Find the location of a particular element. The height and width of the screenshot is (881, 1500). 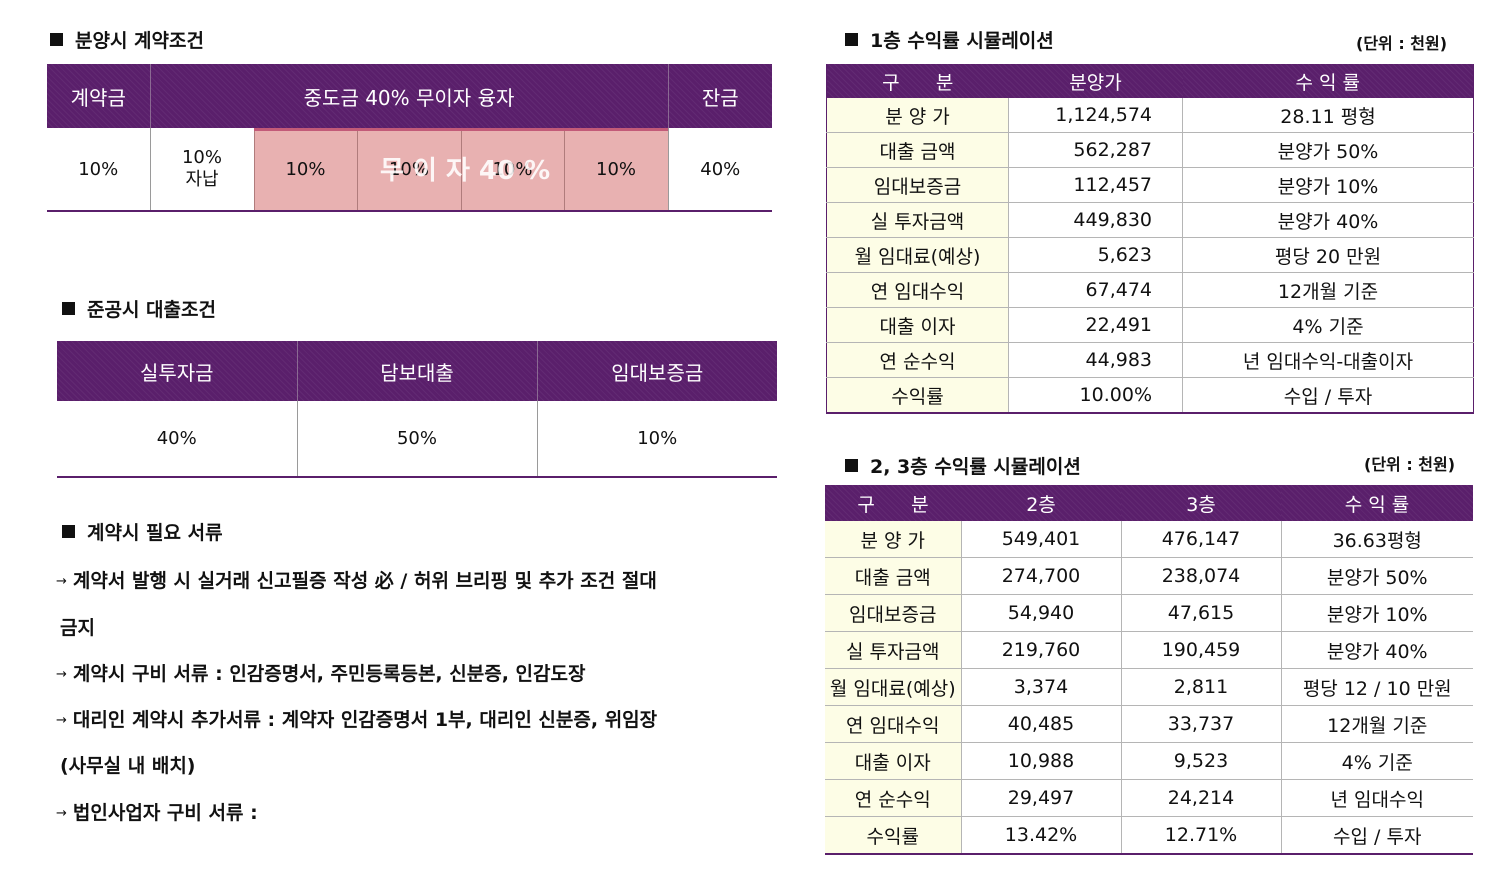

loan-terms-table: 실투자금 담보대출 임대보증금 40% 50% 10% is located at coordinates (417, 409).